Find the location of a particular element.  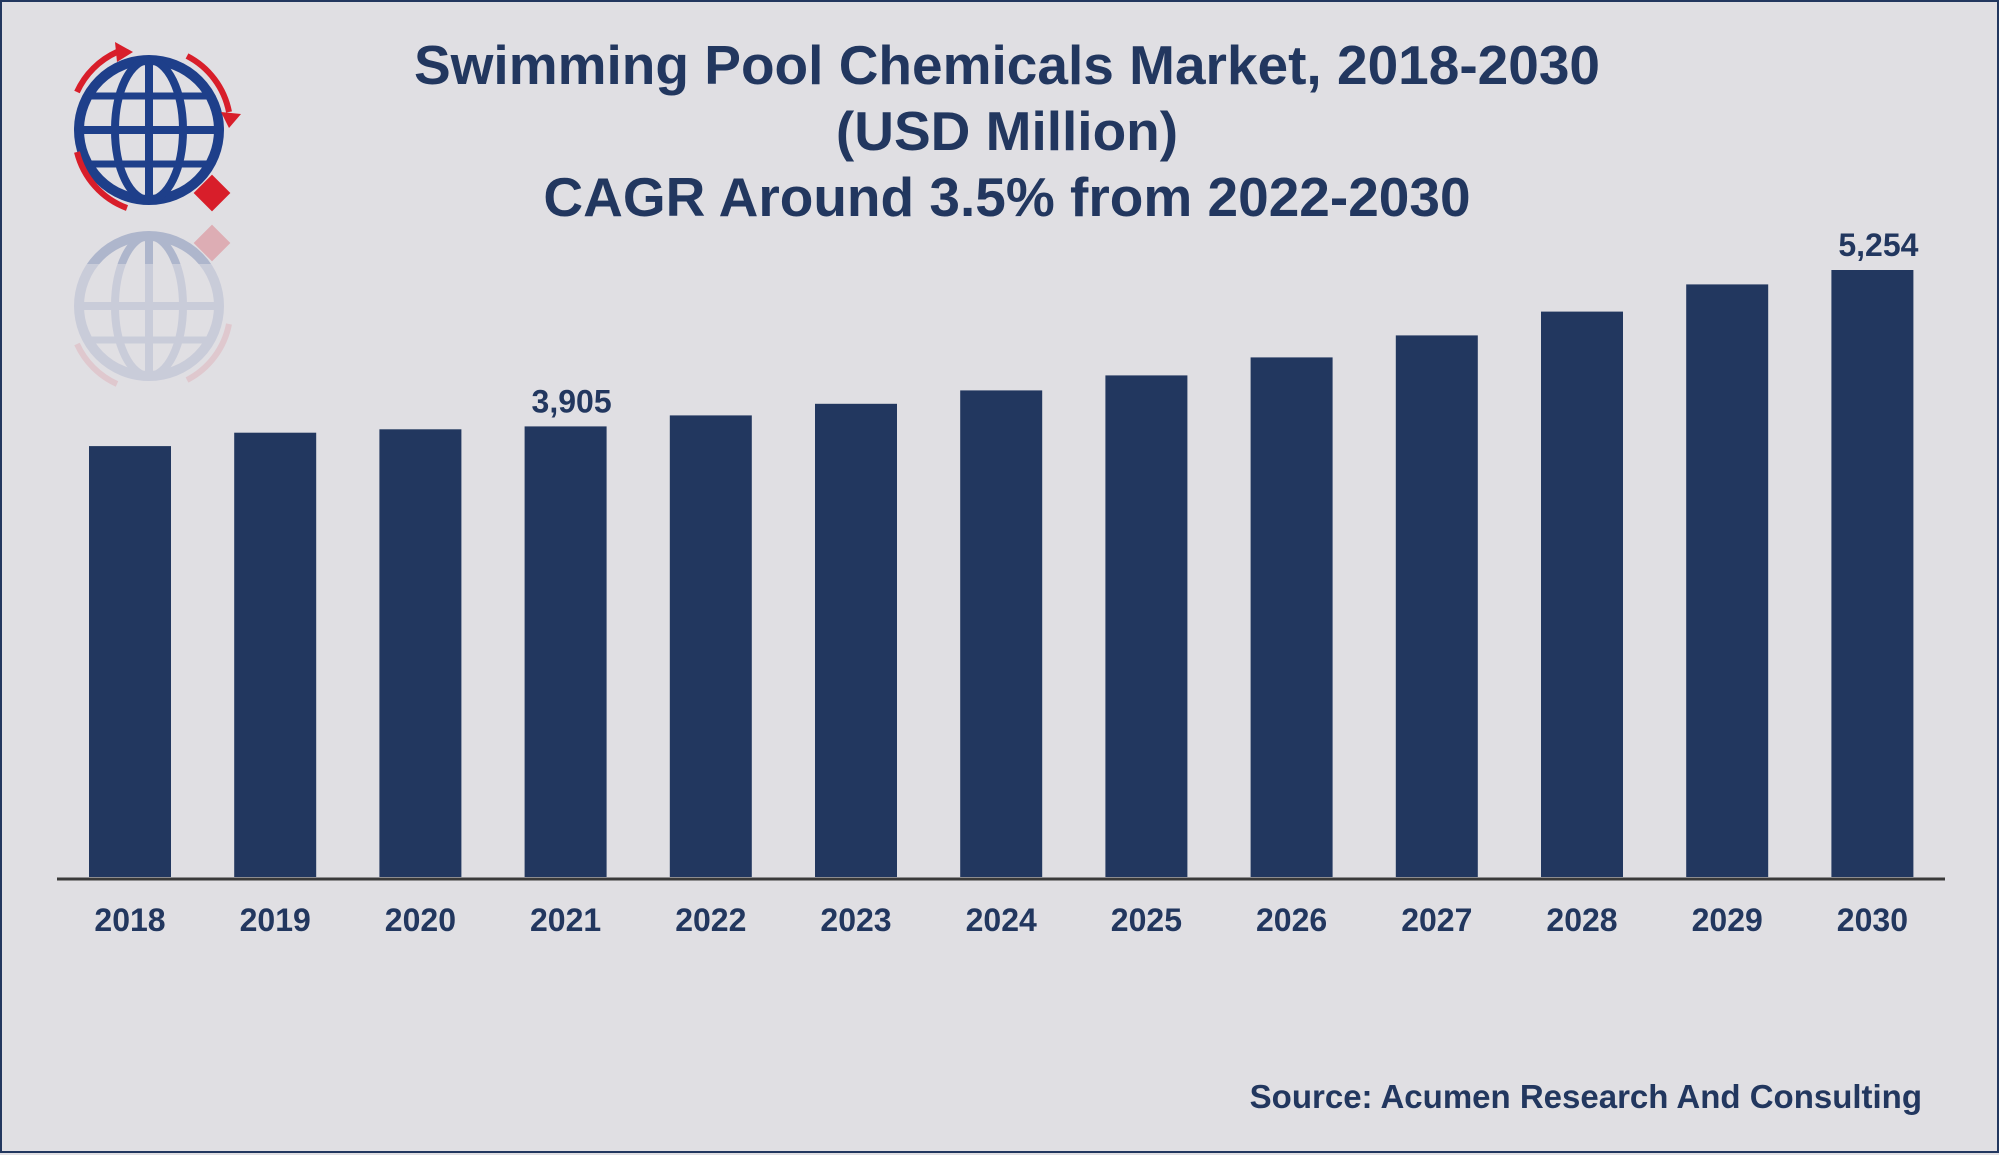

x-tick-label-2024: 2024 is located at coordinates (1001, 920).